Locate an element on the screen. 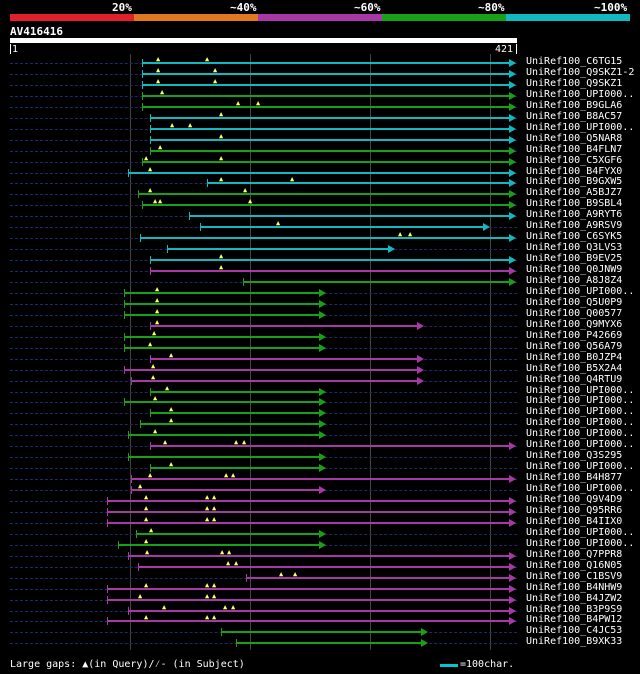 The image size is (640, 674). hit-label: UniRef100_B4IIX0 is located at coordinates (574, 521).